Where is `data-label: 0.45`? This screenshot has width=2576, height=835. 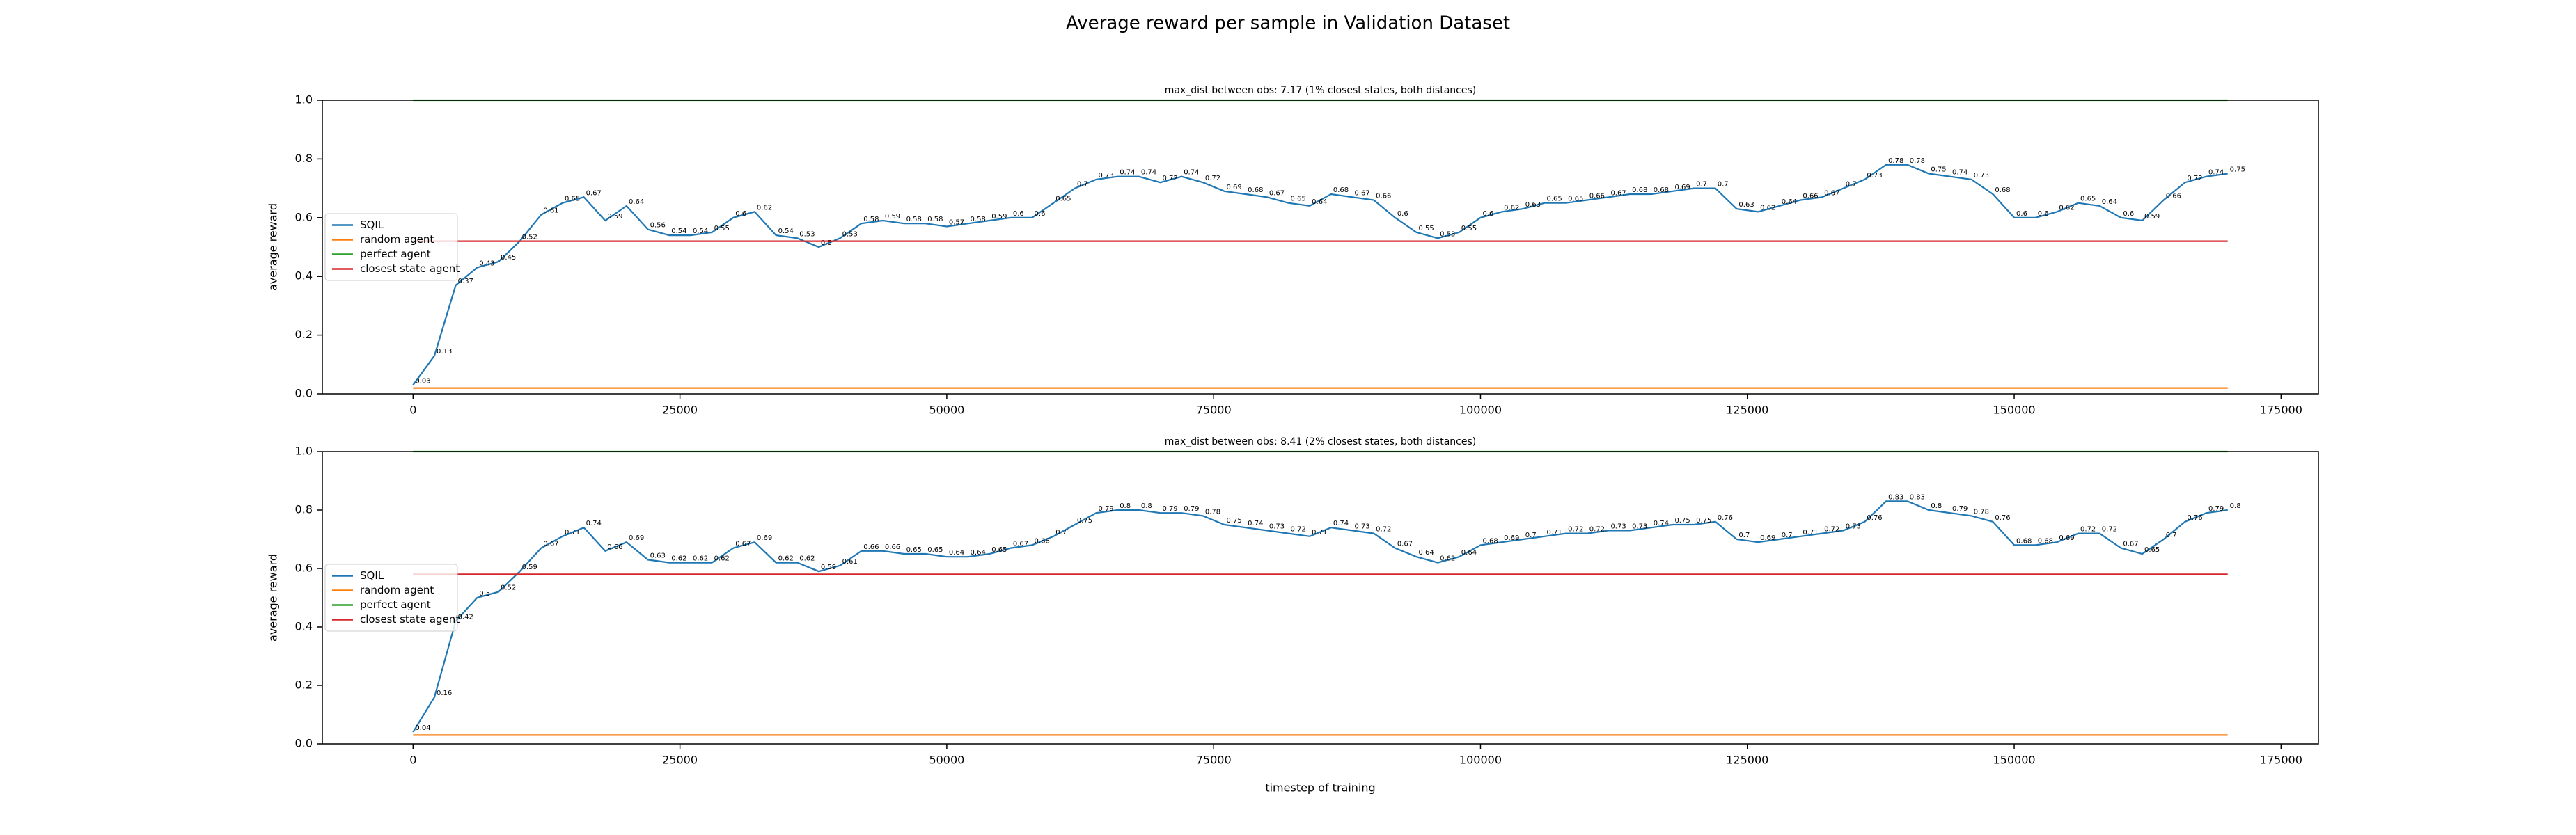 data-label: 0.45 is located at coordinates (508, 258).